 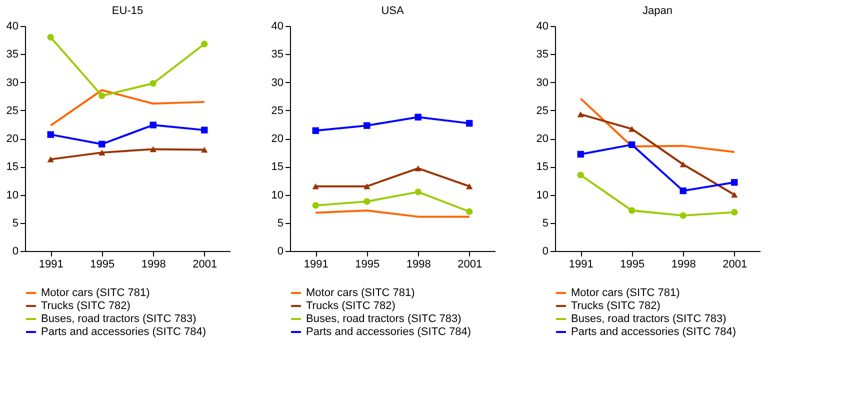 What do you see at coordinates (392, 11) in the screenshot?
I see `chart-title: USA` at bounding box center [392, 11].